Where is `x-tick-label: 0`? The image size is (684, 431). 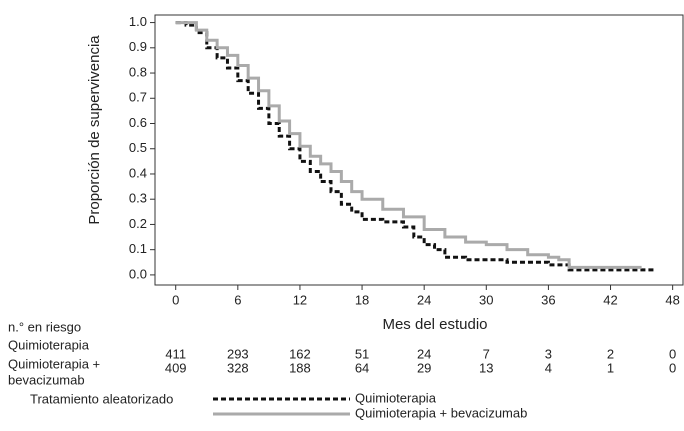
x-tick-label: 0 is located at coordinates (175, 299).